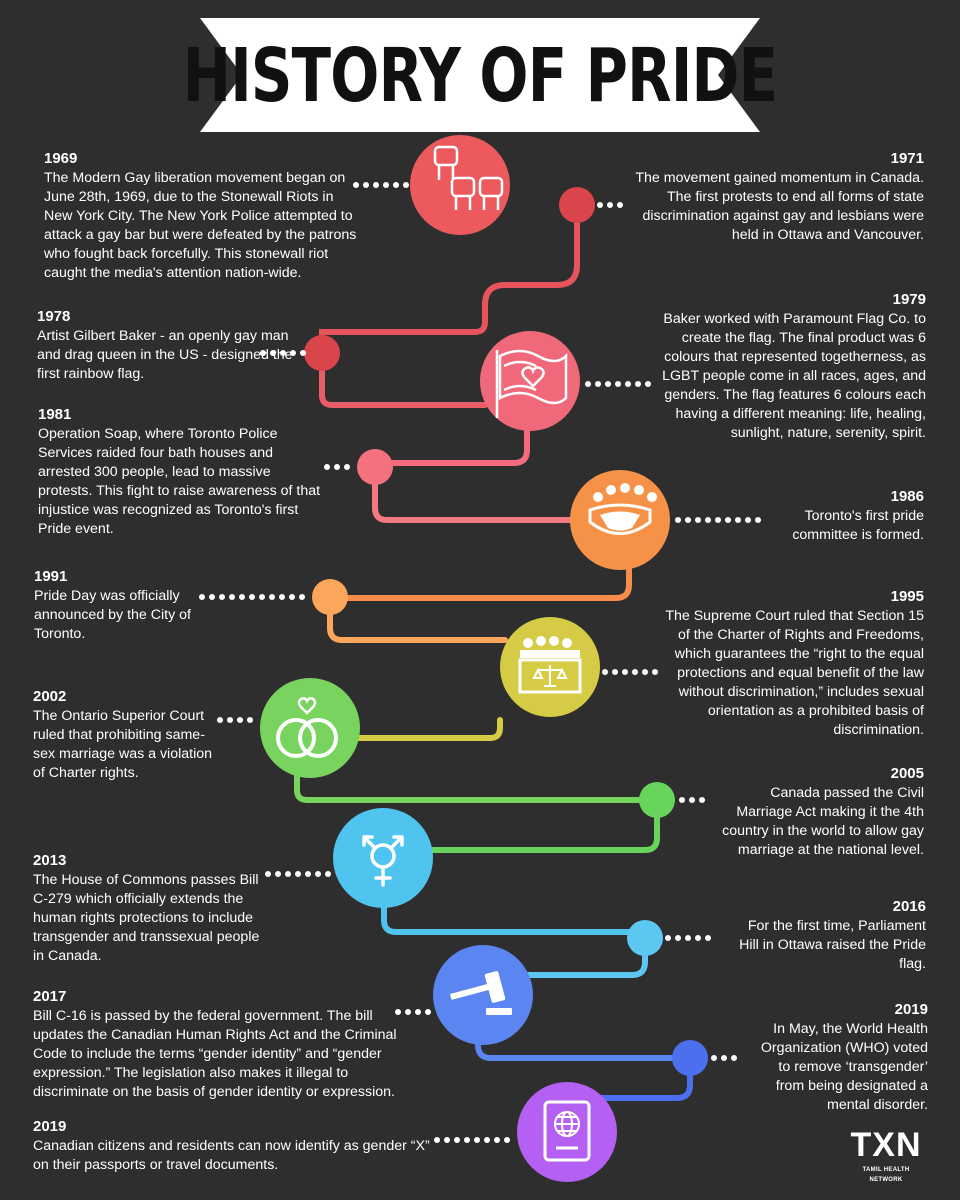 Image resolution: width=960 pixels, height=1200 pixels. Describe the element at coordinates (449, 276) in the screenshot. I see `path-1971-to-1978` at that location.